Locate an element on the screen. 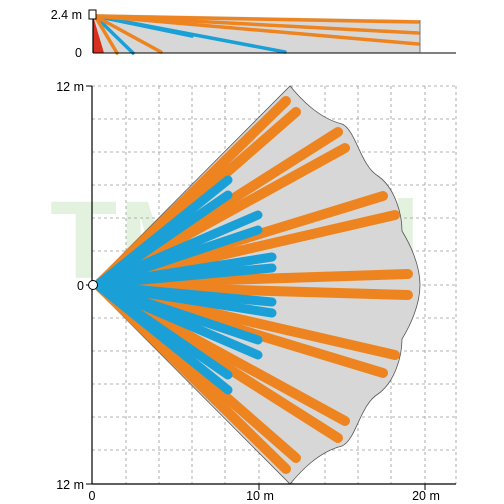 This screenshot has width=504, height=504. y-label-bottom: 12 m is located at coordinates (70, 485).